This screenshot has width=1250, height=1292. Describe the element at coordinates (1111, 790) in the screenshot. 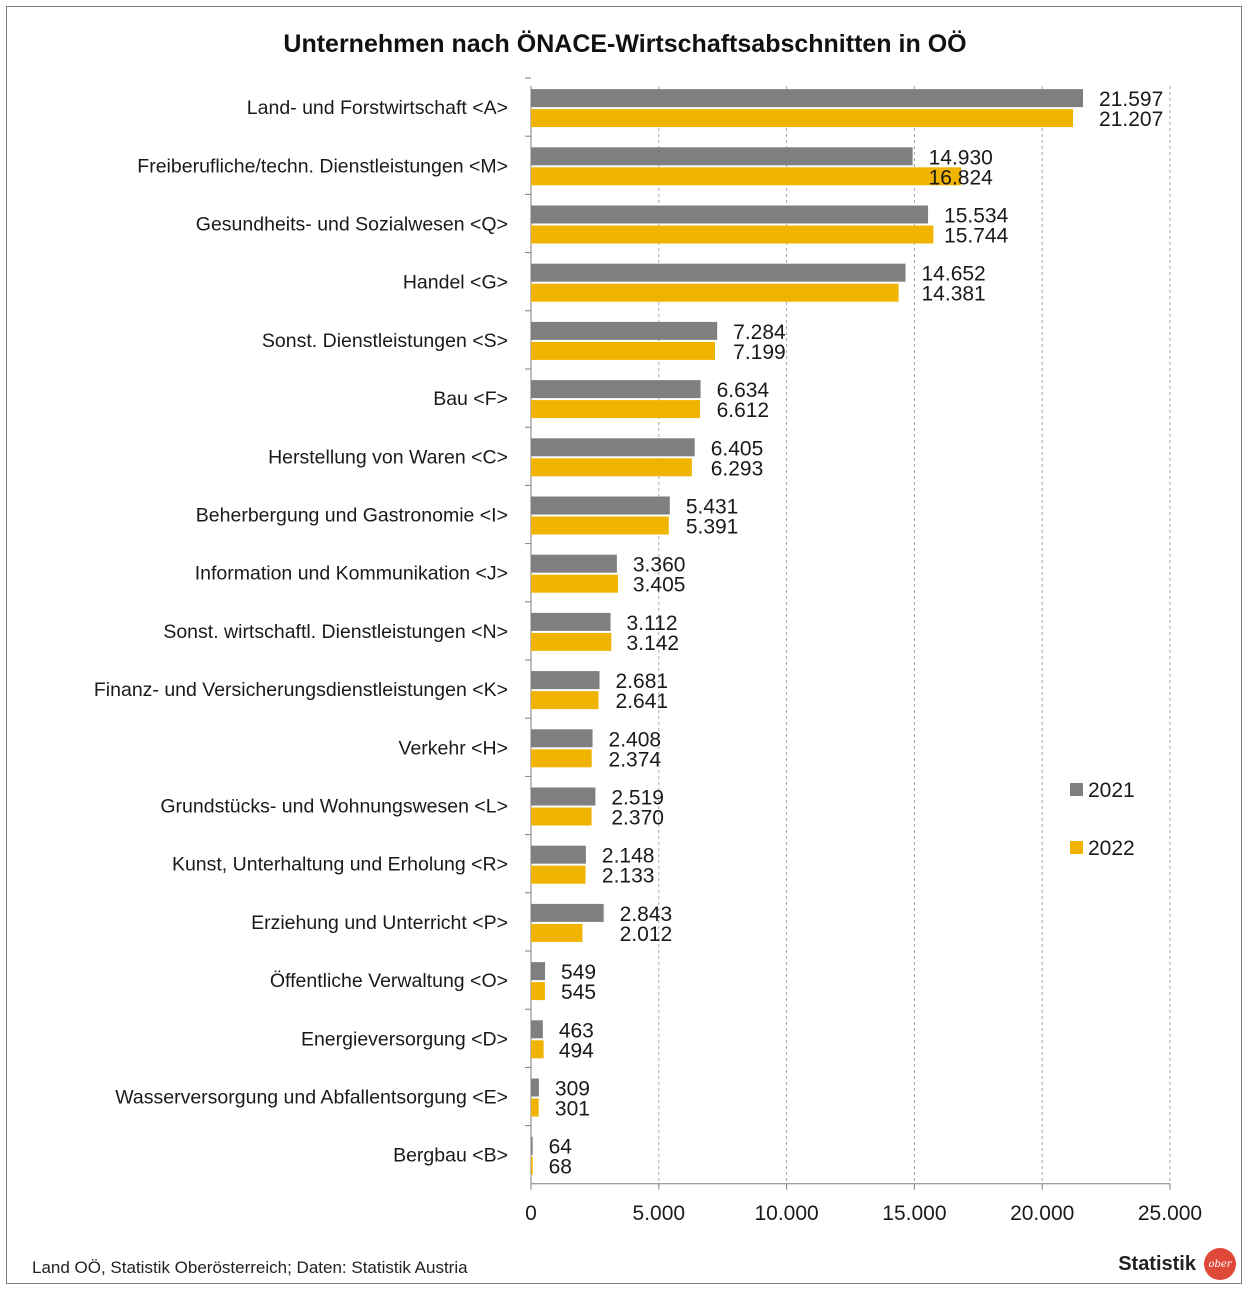

I see `legend-label-2021: 2021` at that location.